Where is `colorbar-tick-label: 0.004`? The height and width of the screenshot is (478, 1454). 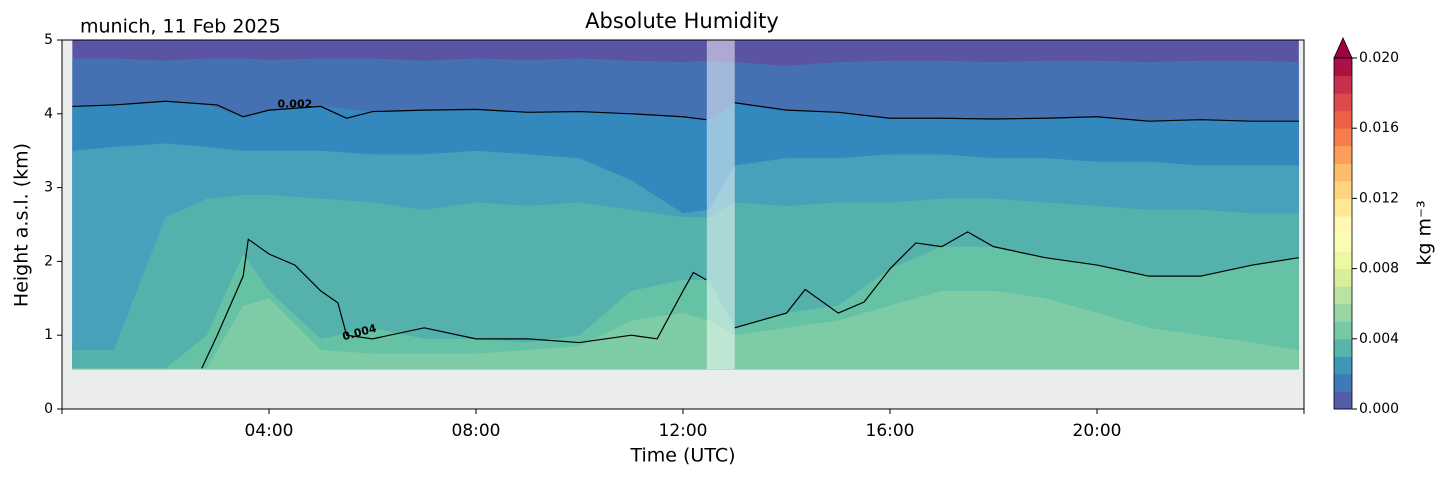 colorbar-tick-label: 0.004 is located at coordinates (1379, 339).